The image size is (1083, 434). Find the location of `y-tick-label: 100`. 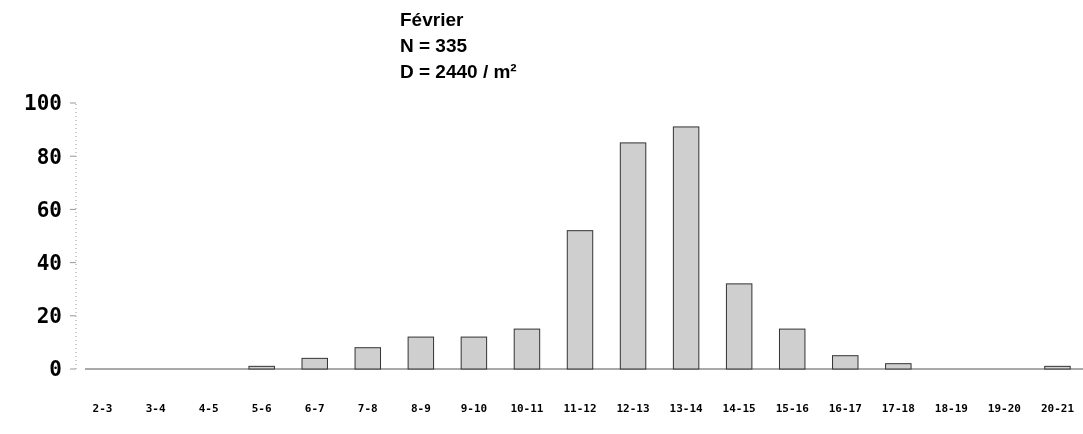

y-tick-label: 100 is located at coordinates (43, 103).